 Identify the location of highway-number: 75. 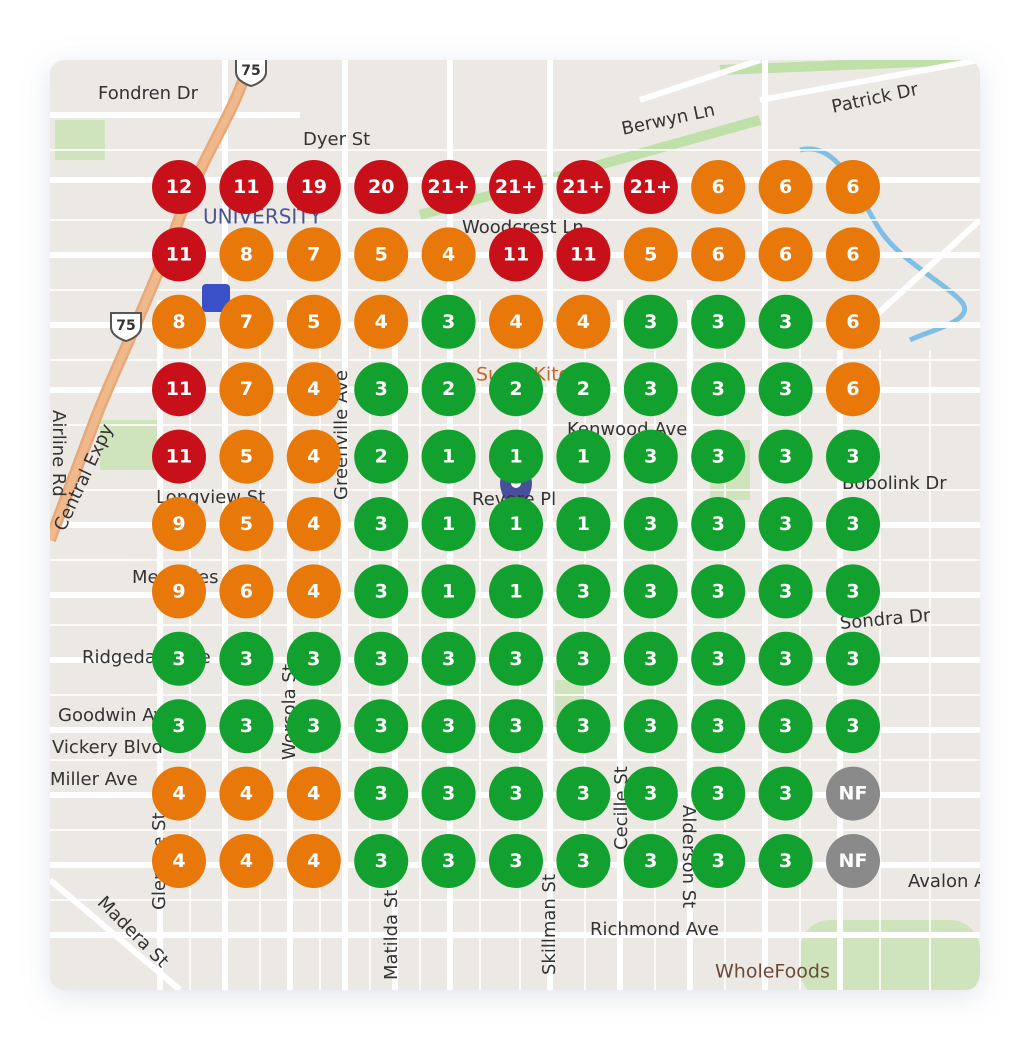
(250, 71).